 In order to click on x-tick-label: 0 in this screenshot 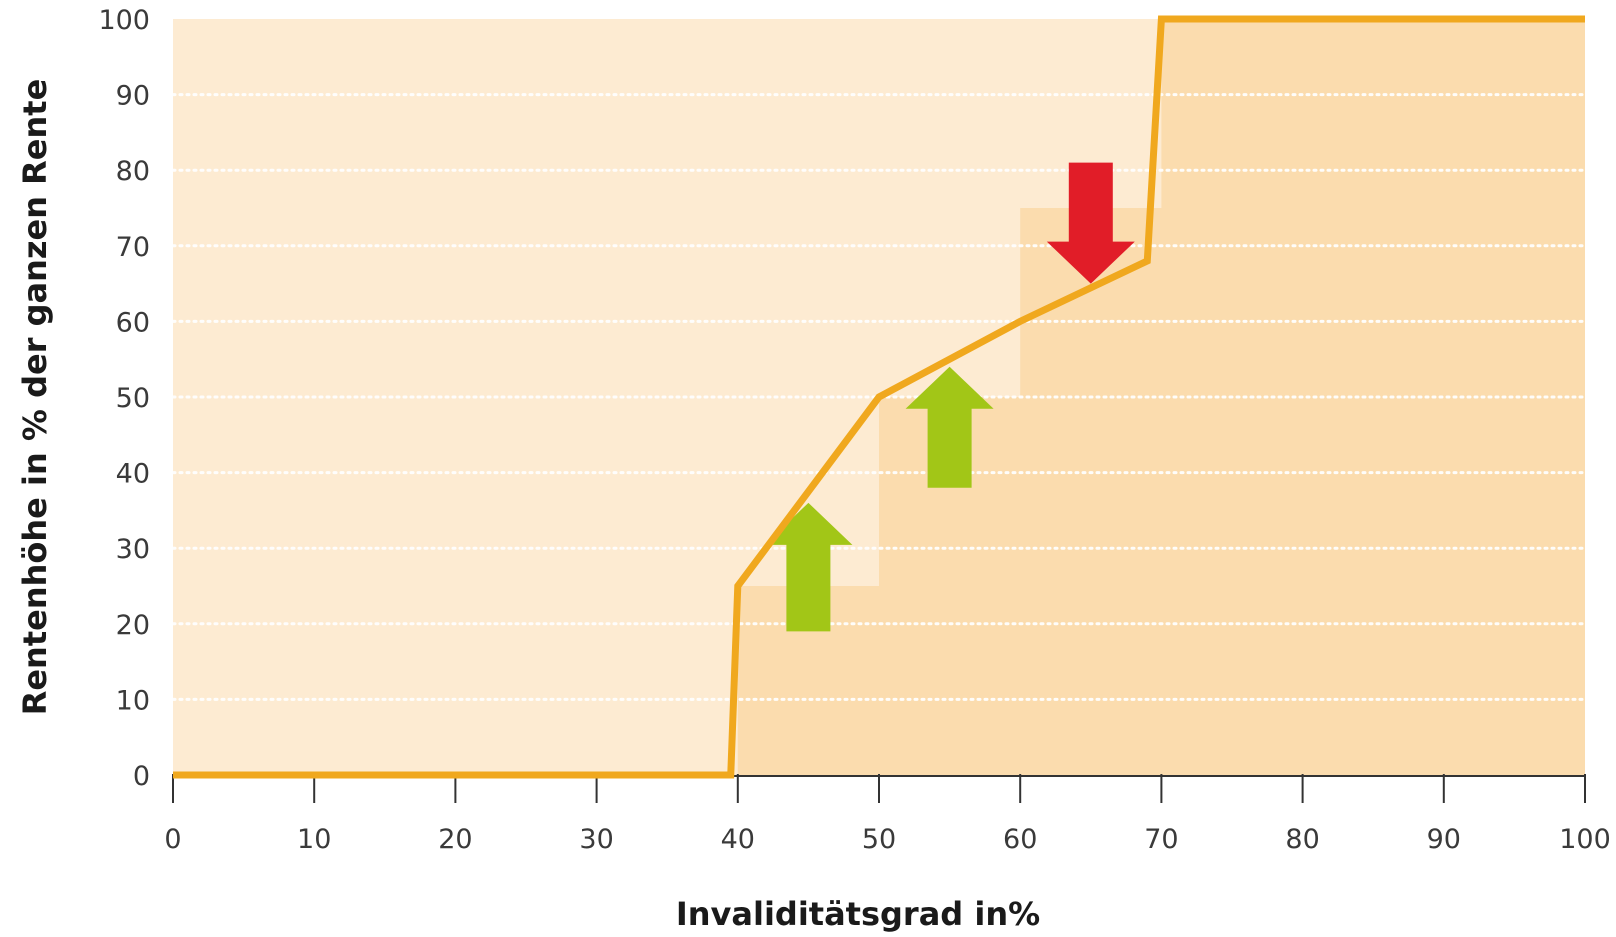, I will do `click(172, 839)`.